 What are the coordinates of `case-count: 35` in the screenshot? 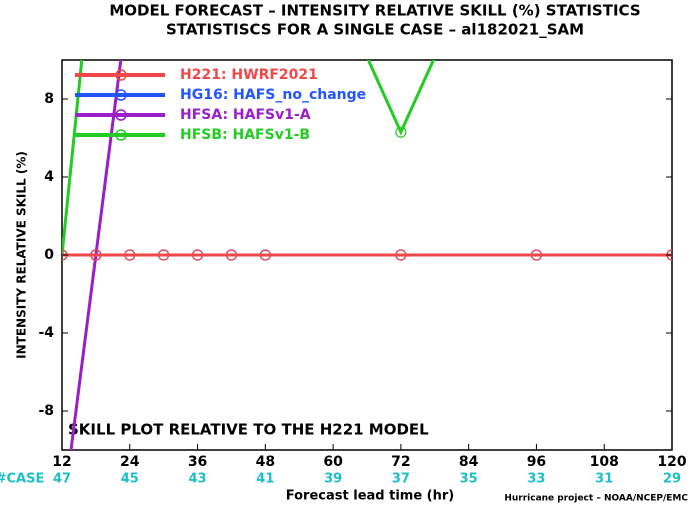 It's located at (469, 479).